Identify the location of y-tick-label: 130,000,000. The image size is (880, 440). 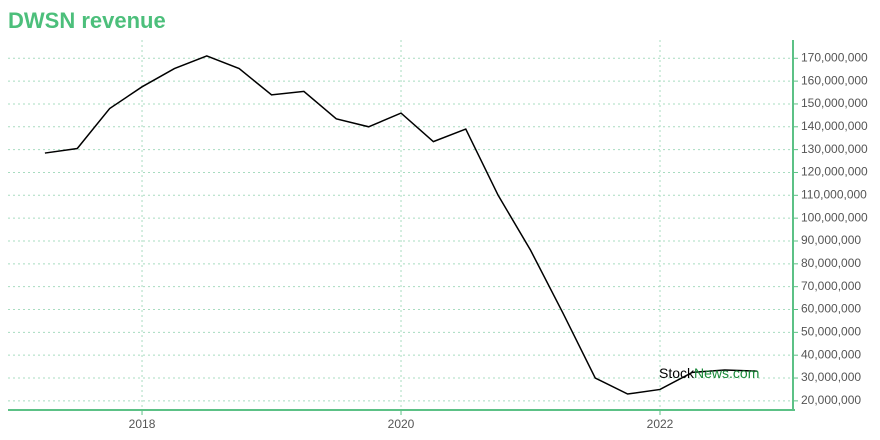
(834, 149).